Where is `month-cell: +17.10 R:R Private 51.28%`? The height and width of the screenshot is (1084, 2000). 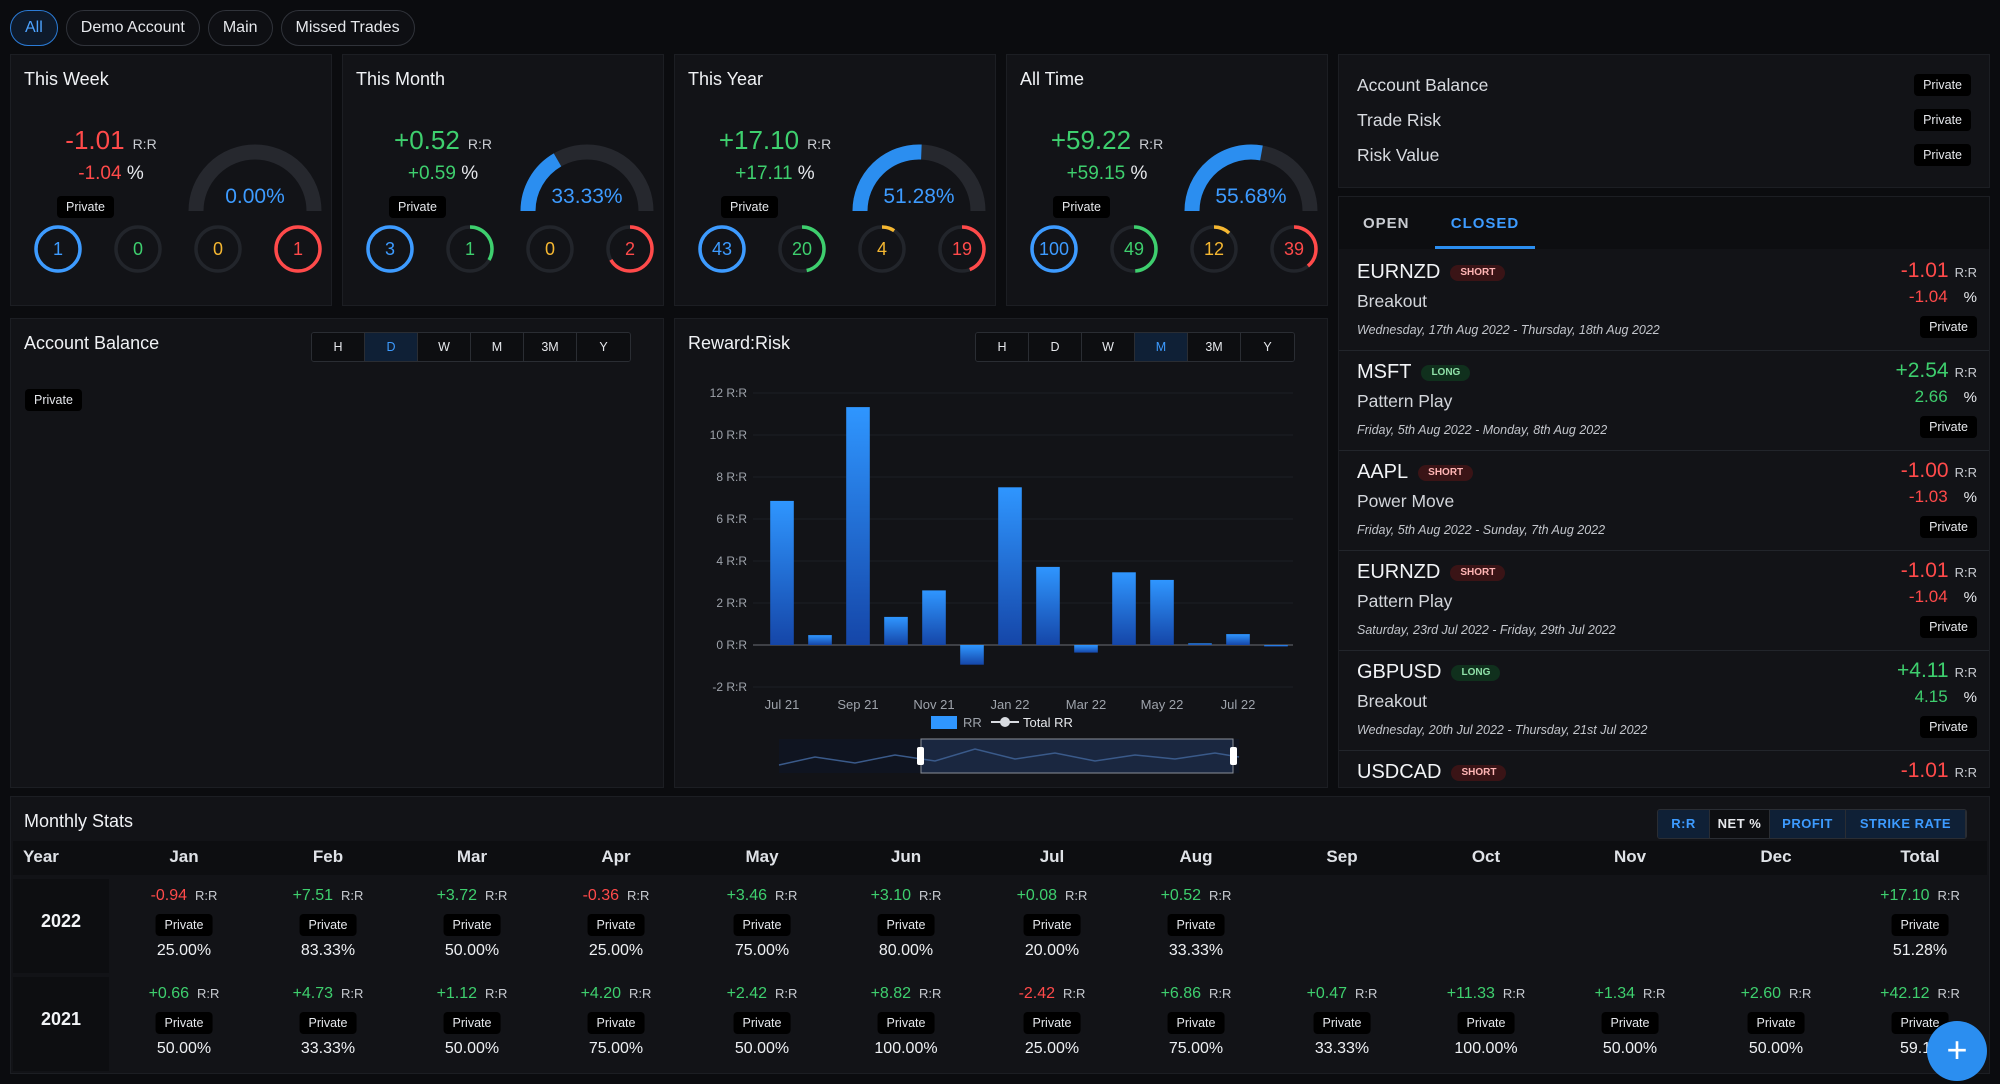 month-cell: +17.10 R:R Private 51.28% is located at coordinates (1920, 926).